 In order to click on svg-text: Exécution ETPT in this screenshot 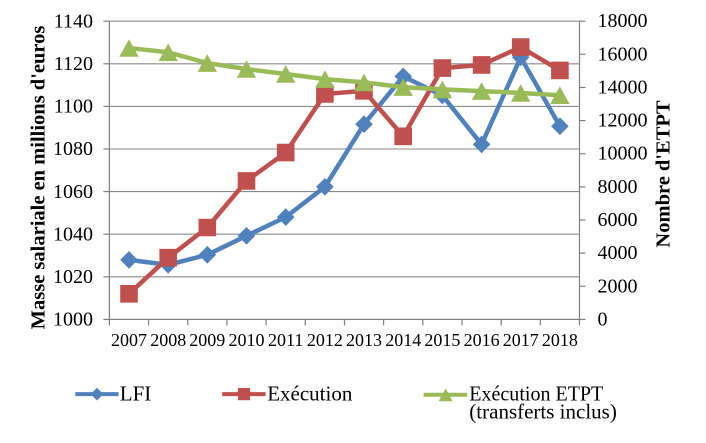, I will do `click(536, 394)`.